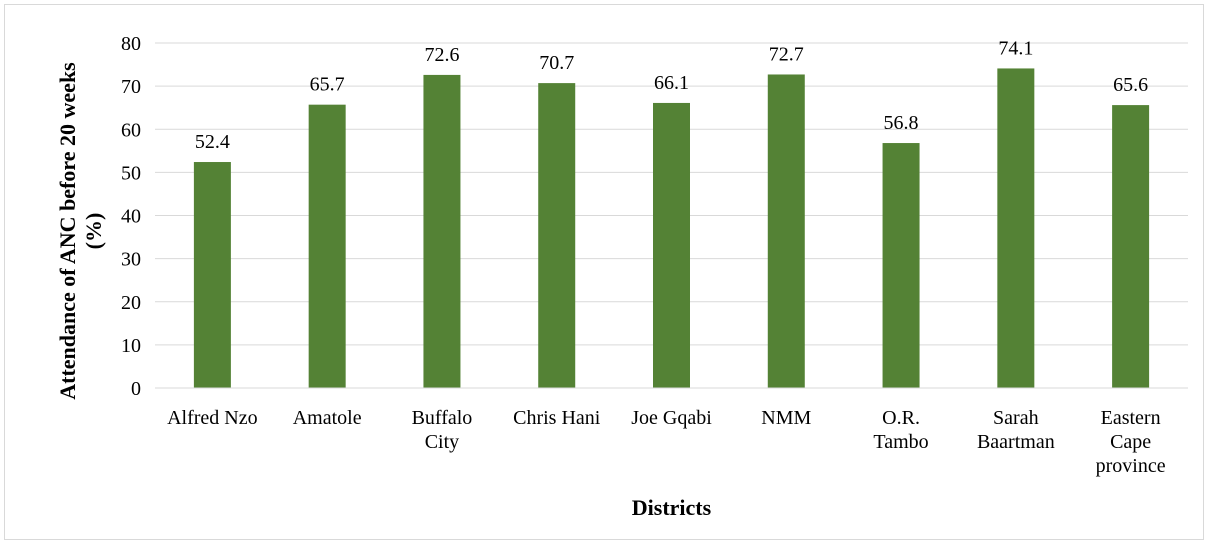 Image resolution: width=1210 pixels, height=546 pixels. What do you see at coordinates (131, 87) in the screenshot?
I see `y-tick-label: 70` at bounding box center [131, 87].